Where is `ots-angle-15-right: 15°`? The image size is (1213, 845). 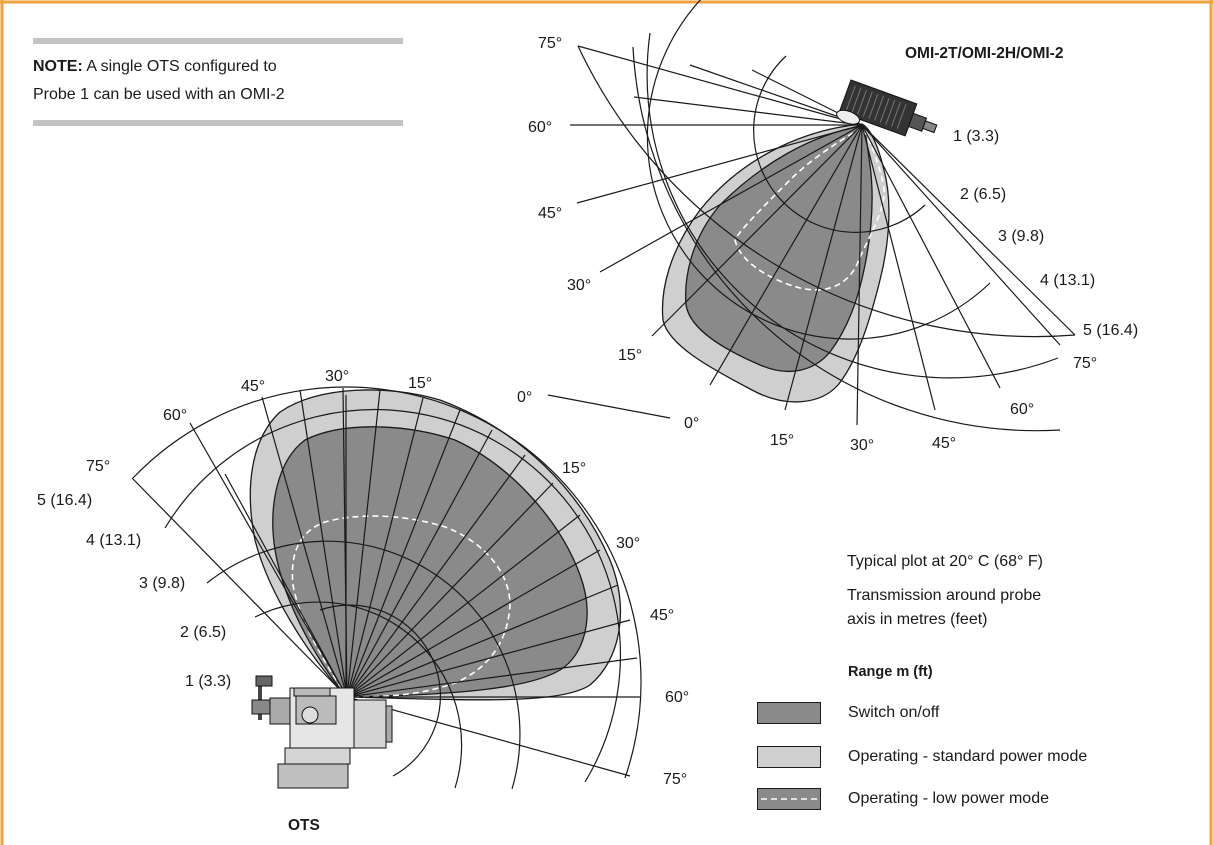
ots-angle-15-right: 15° is located at coordinates (574, 468).